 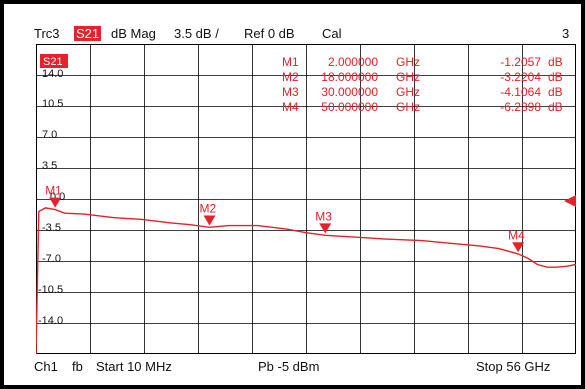 I want to click on trace-badge-text: S21, so click(x=53, y=62).